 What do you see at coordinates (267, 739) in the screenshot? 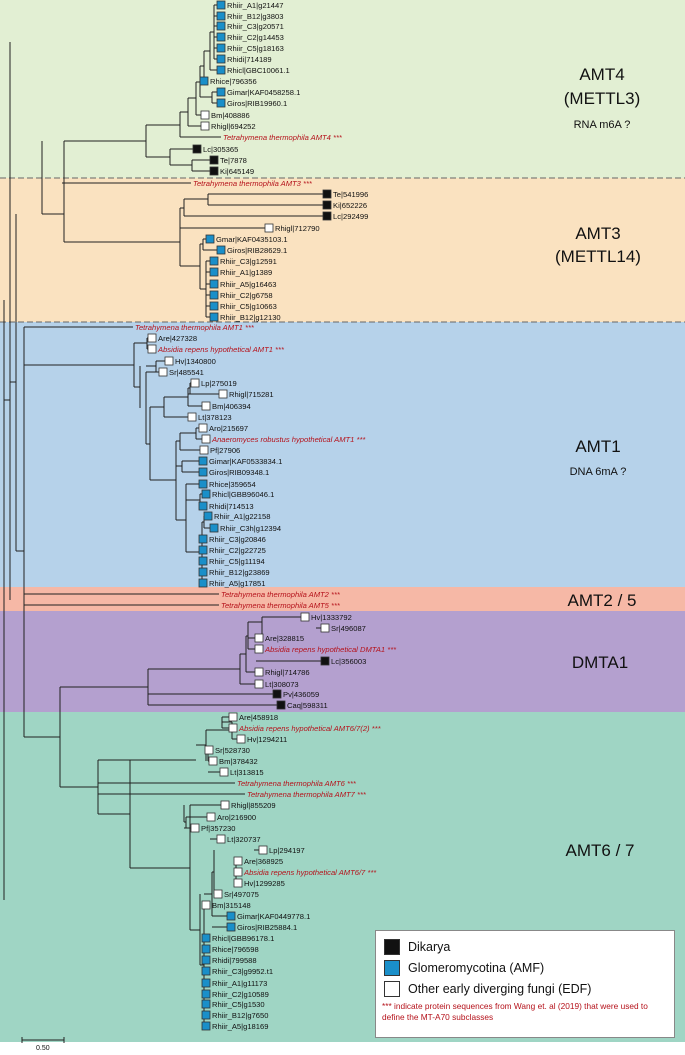
I see `leaf-label: Hv|1294211` at bounding box center [267, 739].